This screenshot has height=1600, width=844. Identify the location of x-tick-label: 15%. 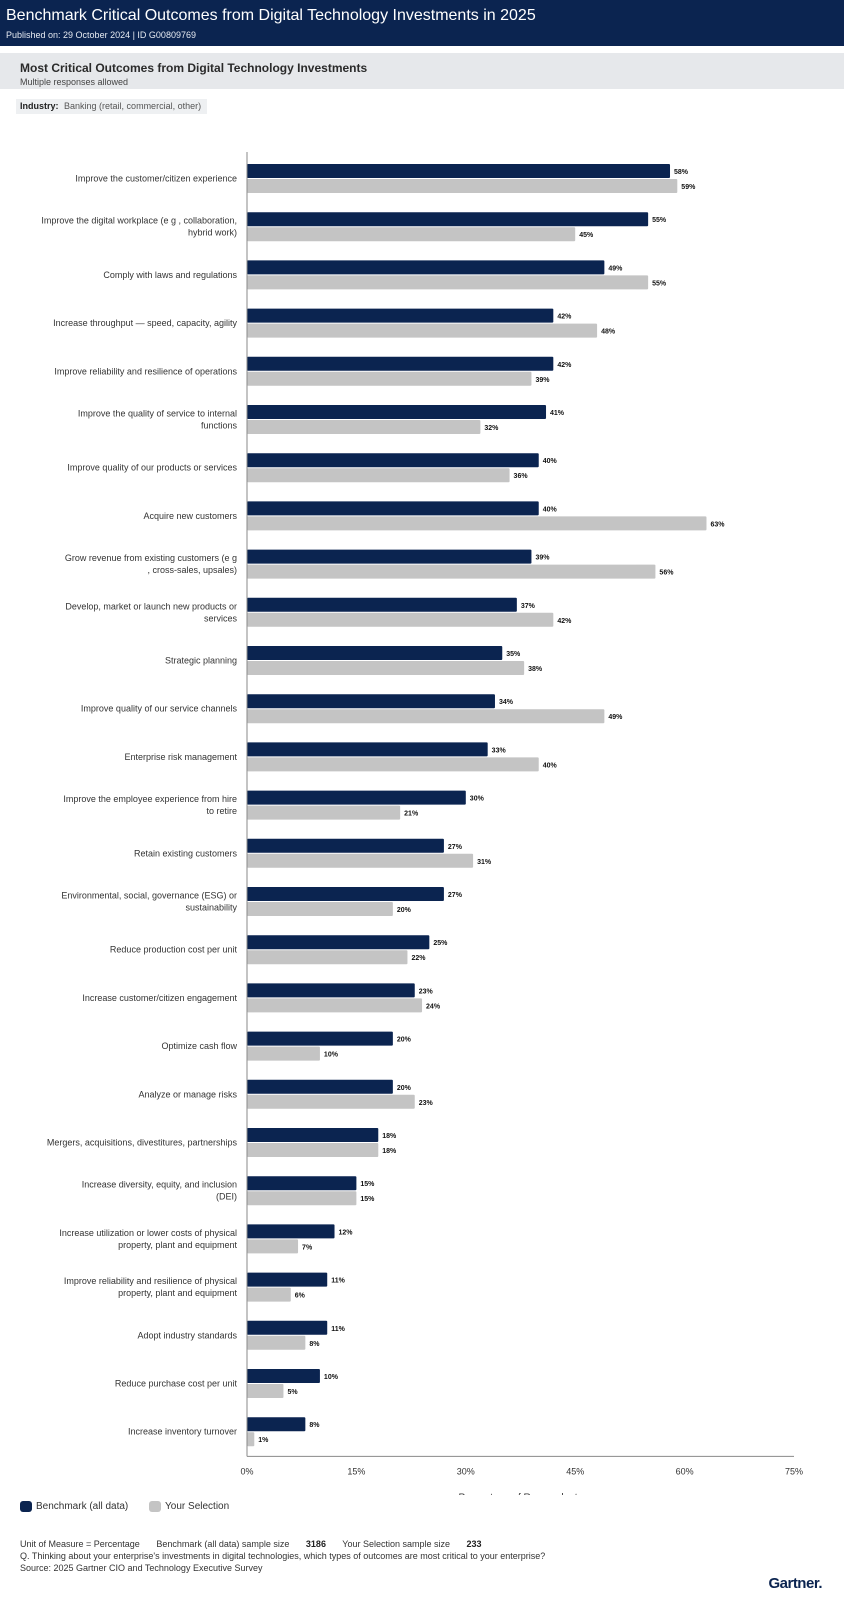
(356, 1471).